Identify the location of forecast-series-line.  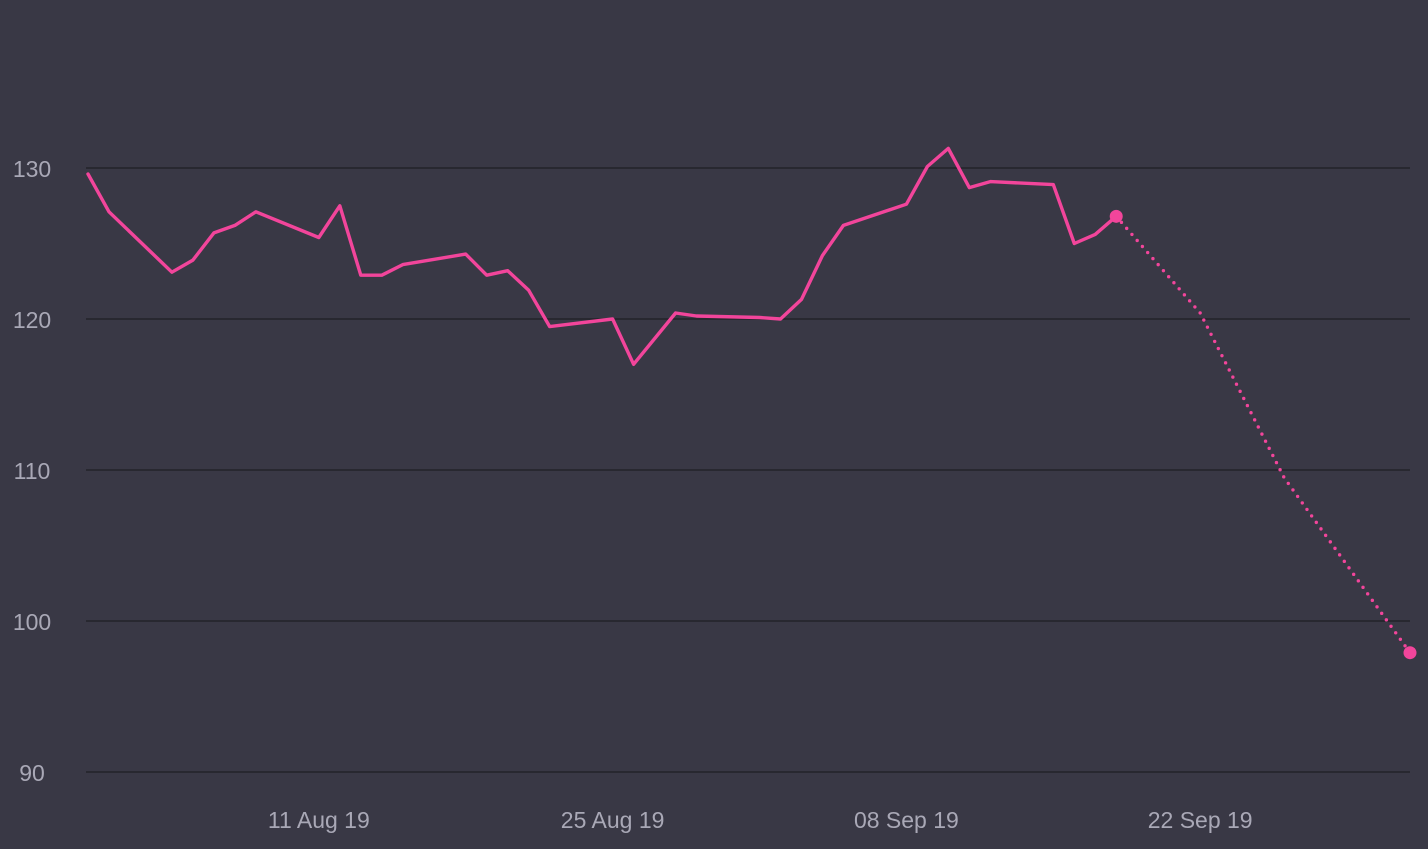
(1263, 434).